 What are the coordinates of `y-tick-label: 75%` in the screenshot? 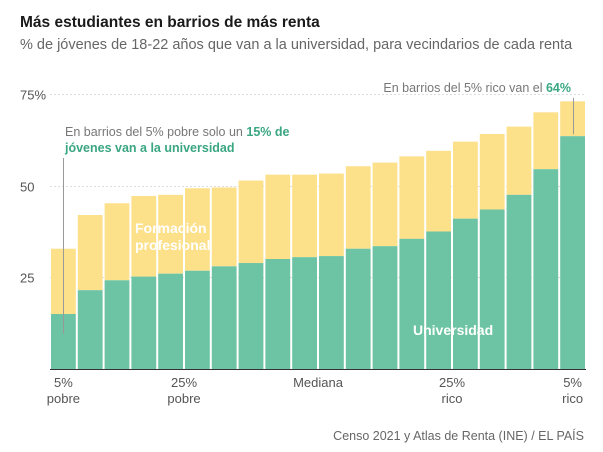 It's located at (33, 95).